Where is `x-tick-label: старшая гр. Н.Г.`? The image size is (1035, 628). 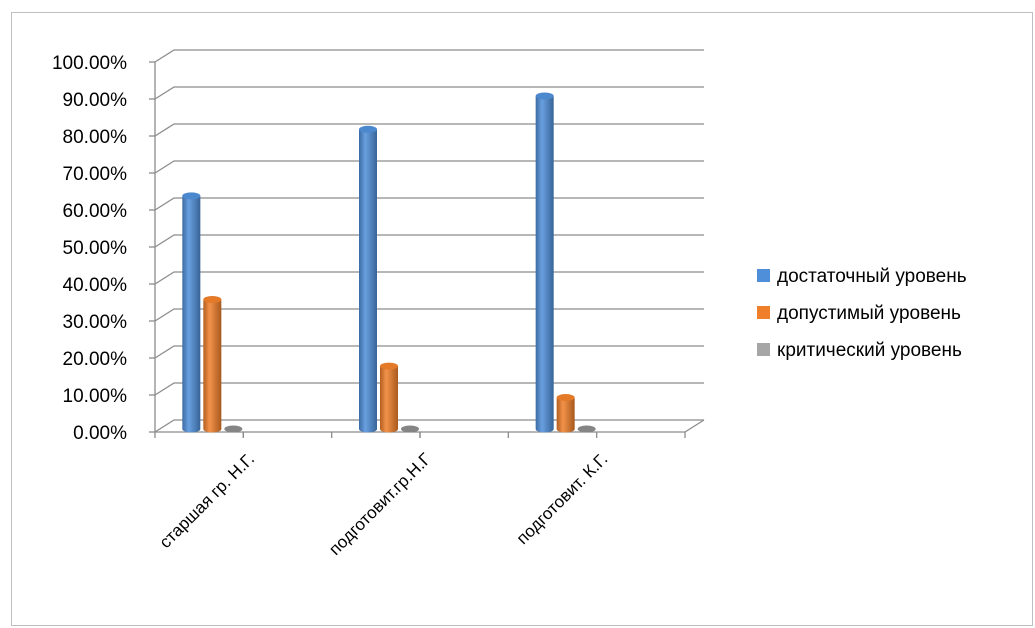
x-tick-label: старшая гр. Н.Г. is located at coordinates (207, 500).